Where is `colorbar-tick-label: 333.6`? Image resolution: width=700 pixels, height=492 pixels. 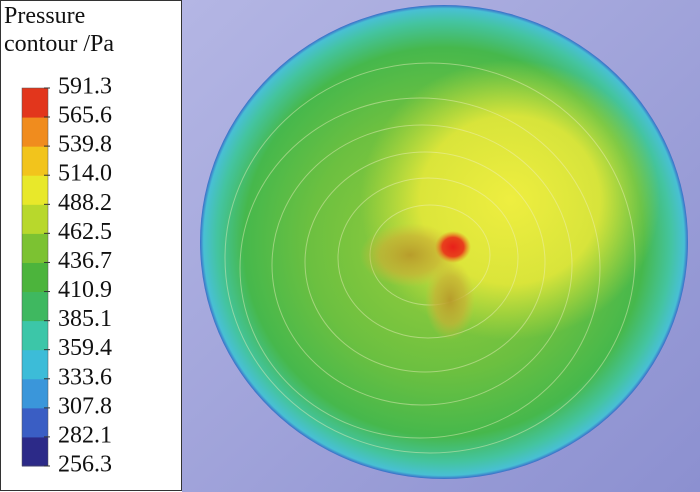 colorbar-tick-label: 333.6 is located at coordinates (85, 377).